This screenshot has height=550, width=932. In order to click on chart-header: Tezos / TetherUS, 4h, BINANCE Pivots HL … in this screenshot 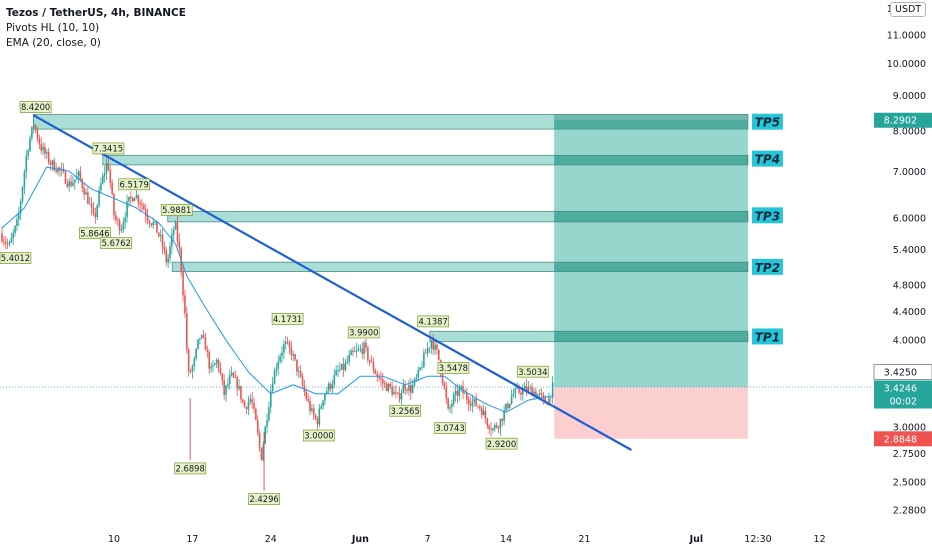, I will do `click(96, 28)`.